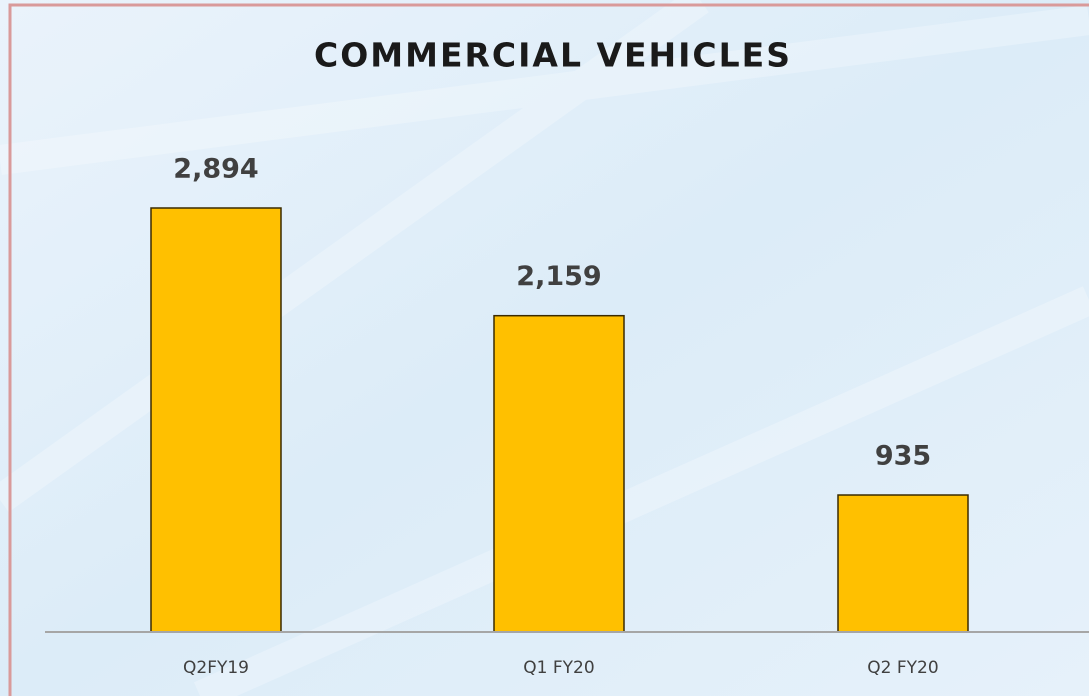 This screenshot has height=696, width=1089. I want to click on data-label: 2,894, so click(215, 169).